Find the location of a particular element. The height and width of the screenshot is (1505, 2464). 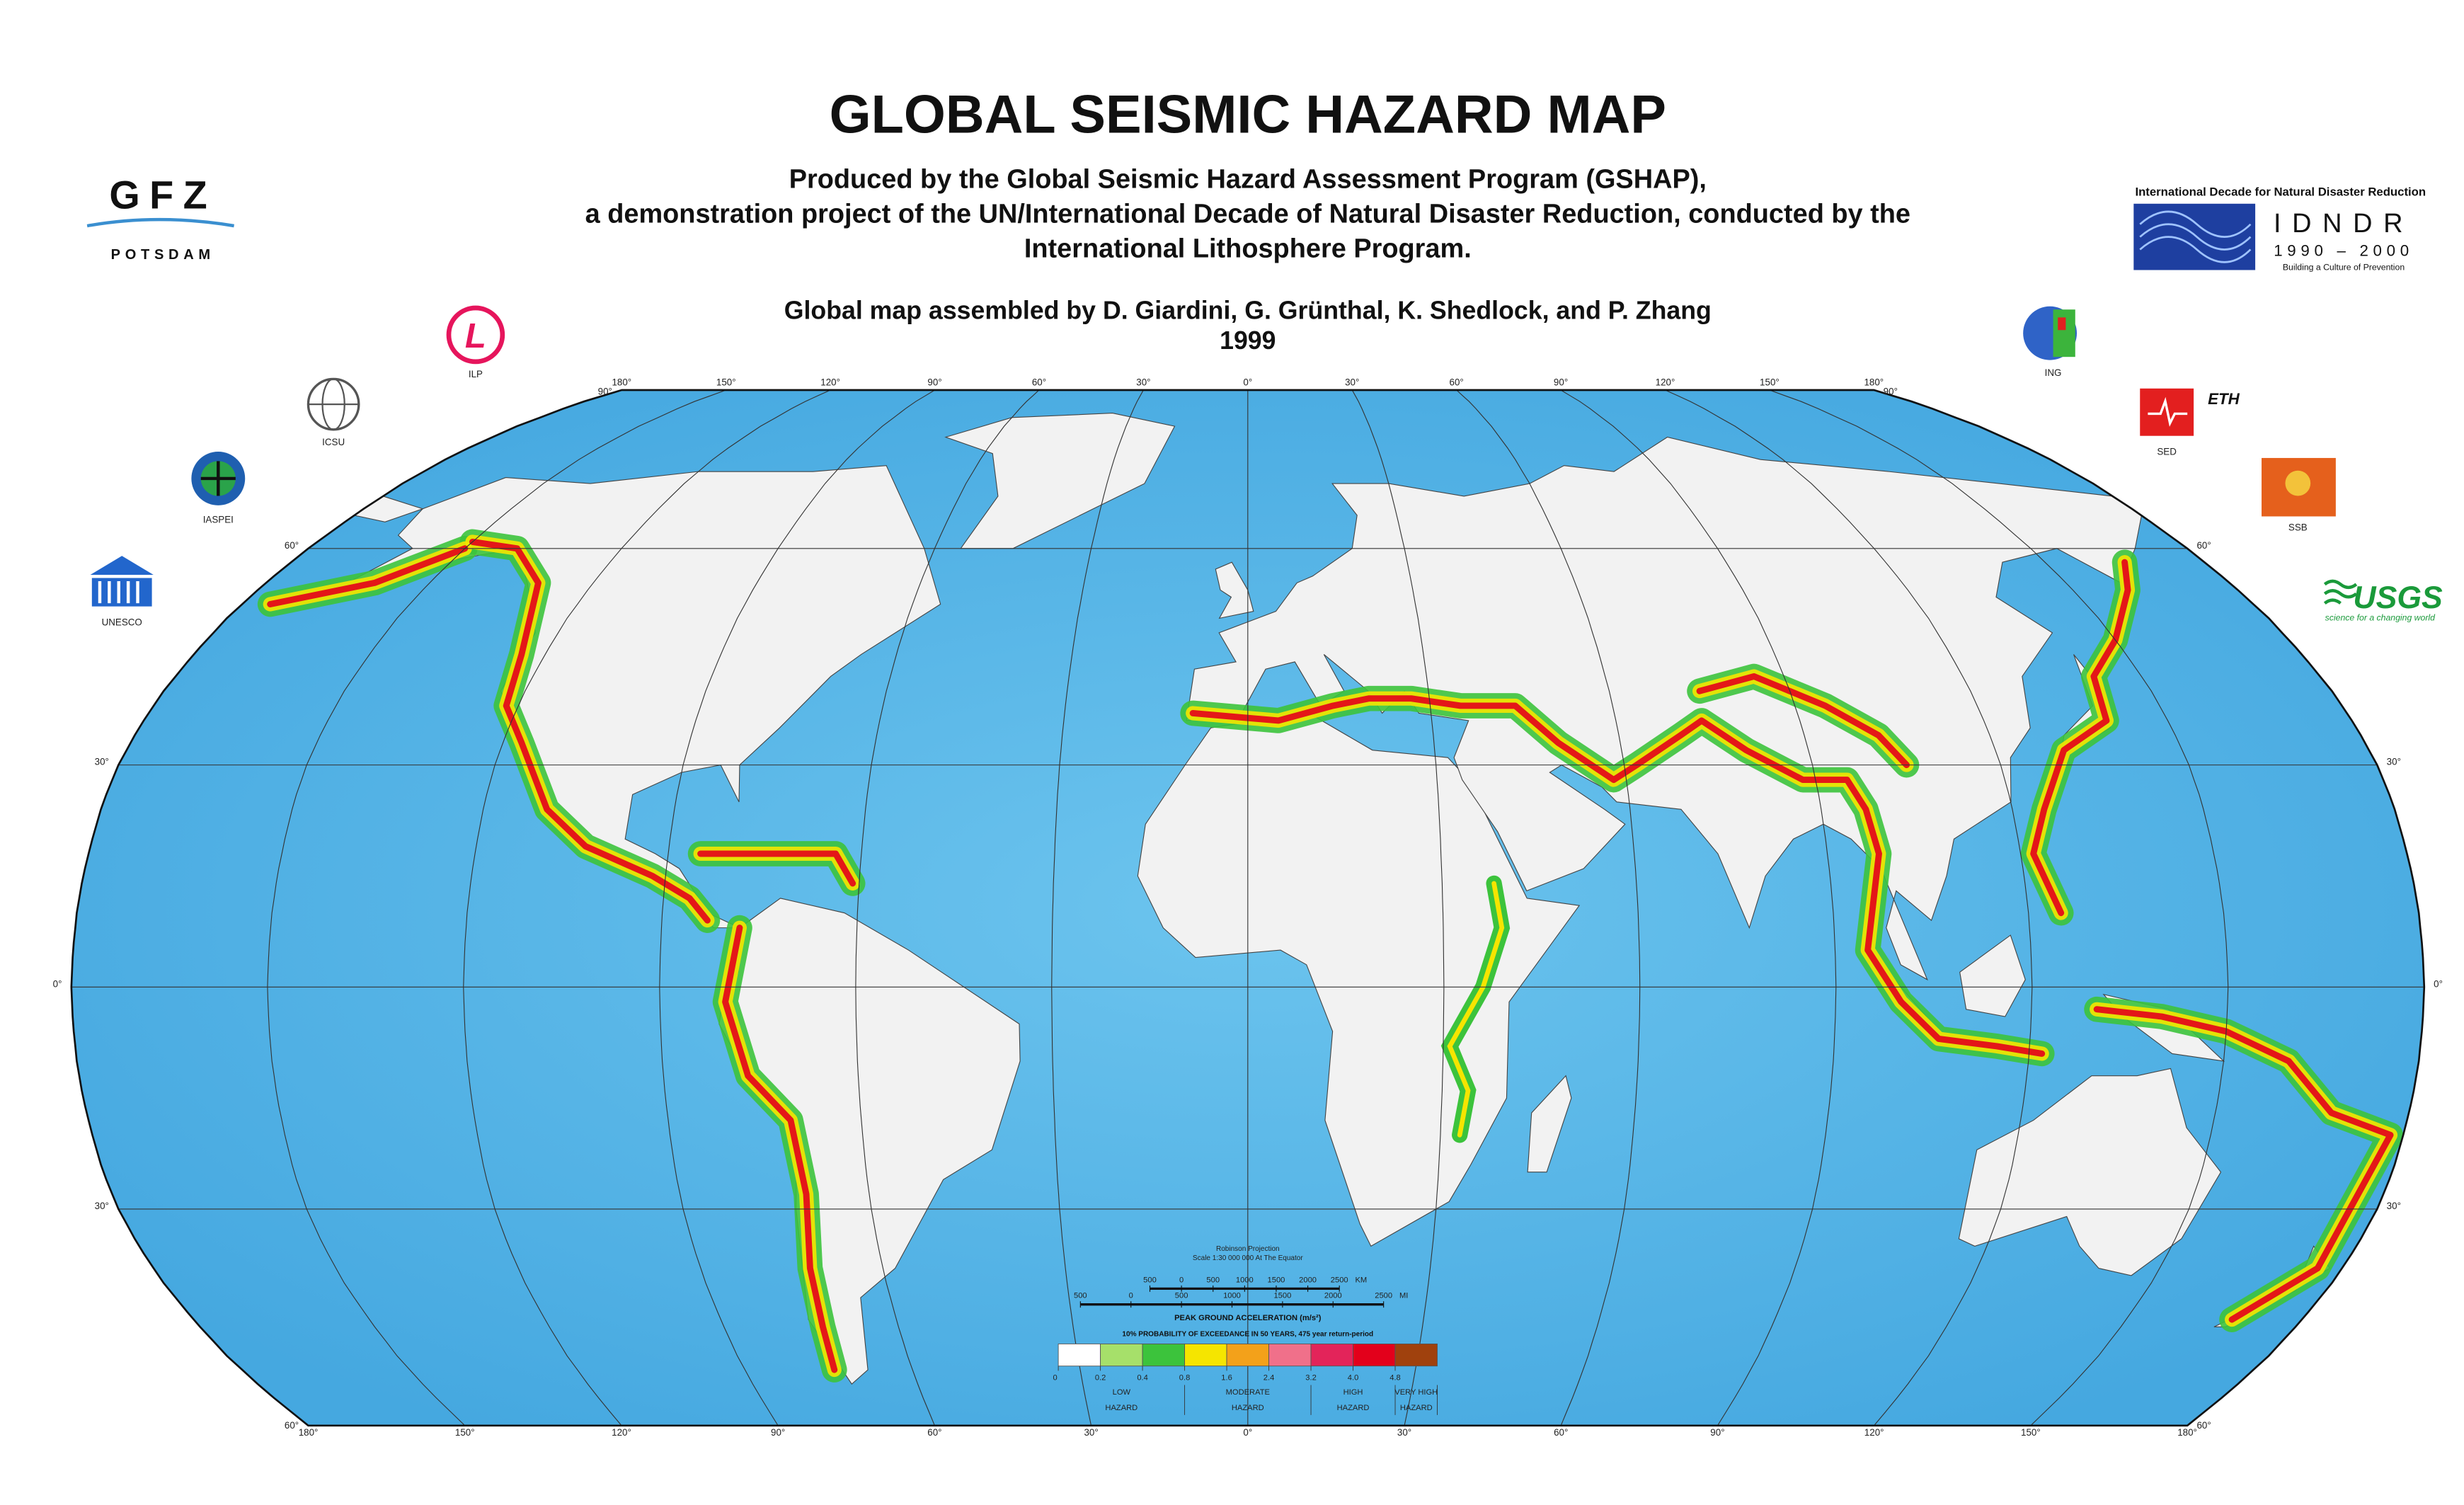

gfz-logo: GFZ POTSDAM is located at coordinates (160, 218).